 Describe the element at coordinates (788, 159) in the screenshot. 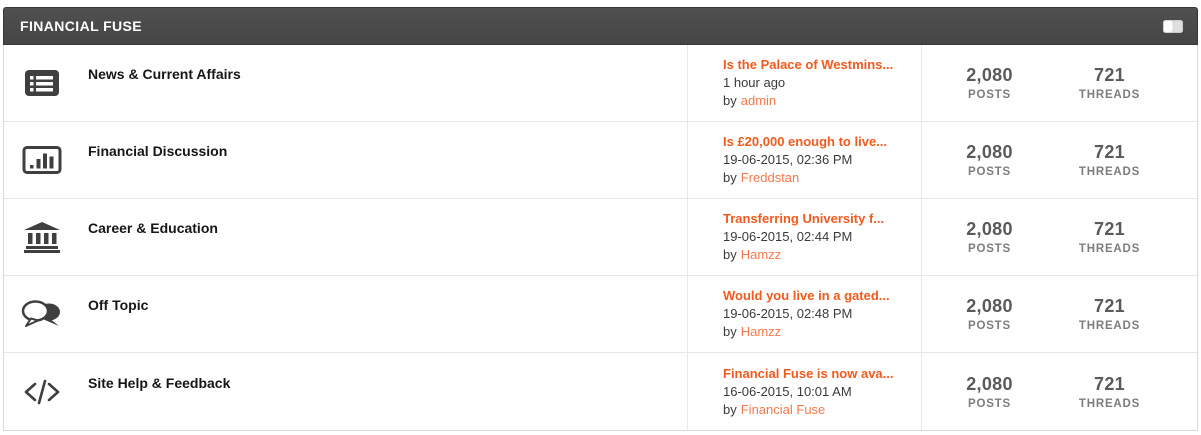

I see `lastpost-time: 19-06-2015, 02:36 PM` at that location.